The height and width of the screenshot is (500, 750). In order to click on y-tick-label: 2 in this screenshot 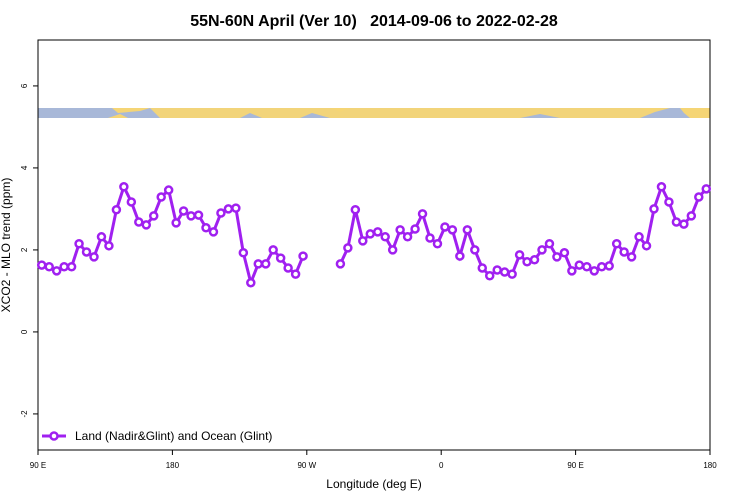, I will do `click(24, 249)`.